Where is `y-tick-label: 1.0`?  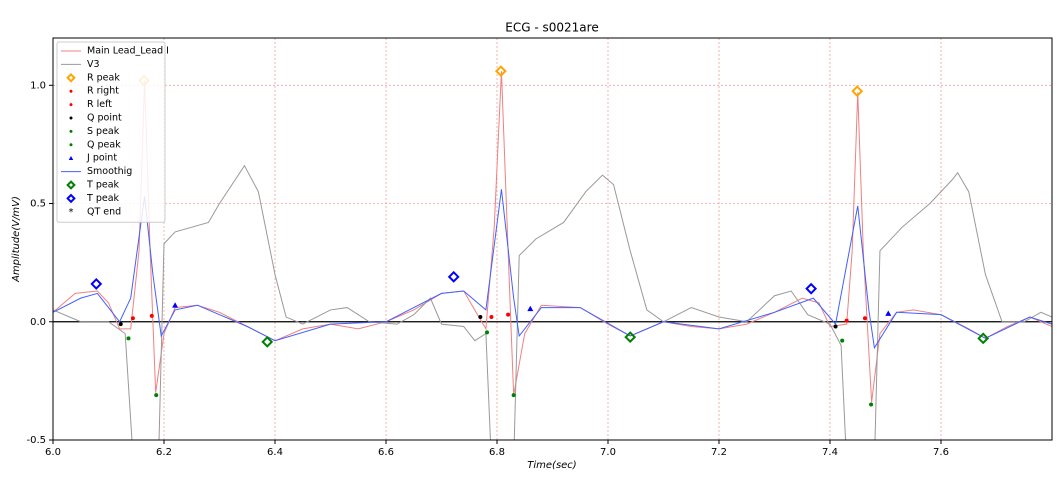 y-tick-label: 1.0 is located at coordinates (38, 85).